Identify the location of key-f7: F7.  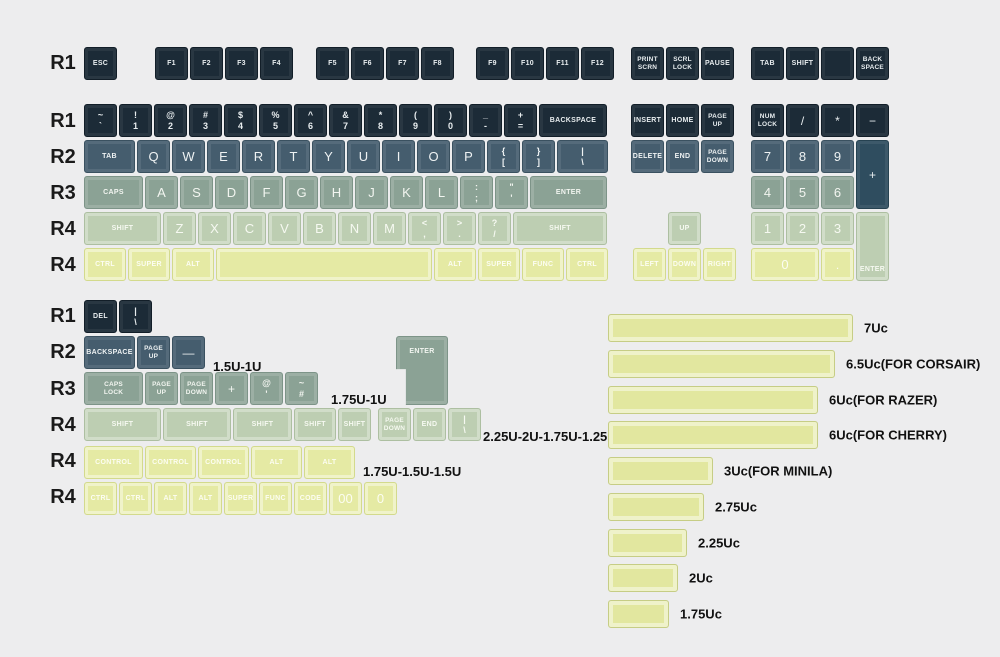
(402, 63).